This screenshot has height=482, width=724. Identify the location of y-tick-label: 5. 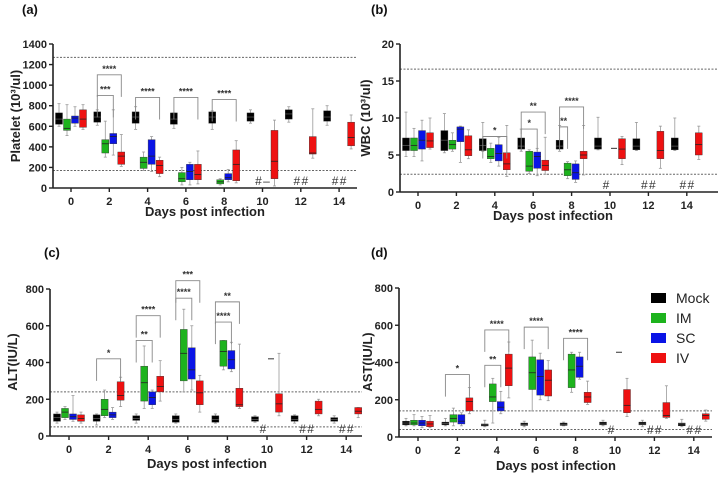
(391, 156).